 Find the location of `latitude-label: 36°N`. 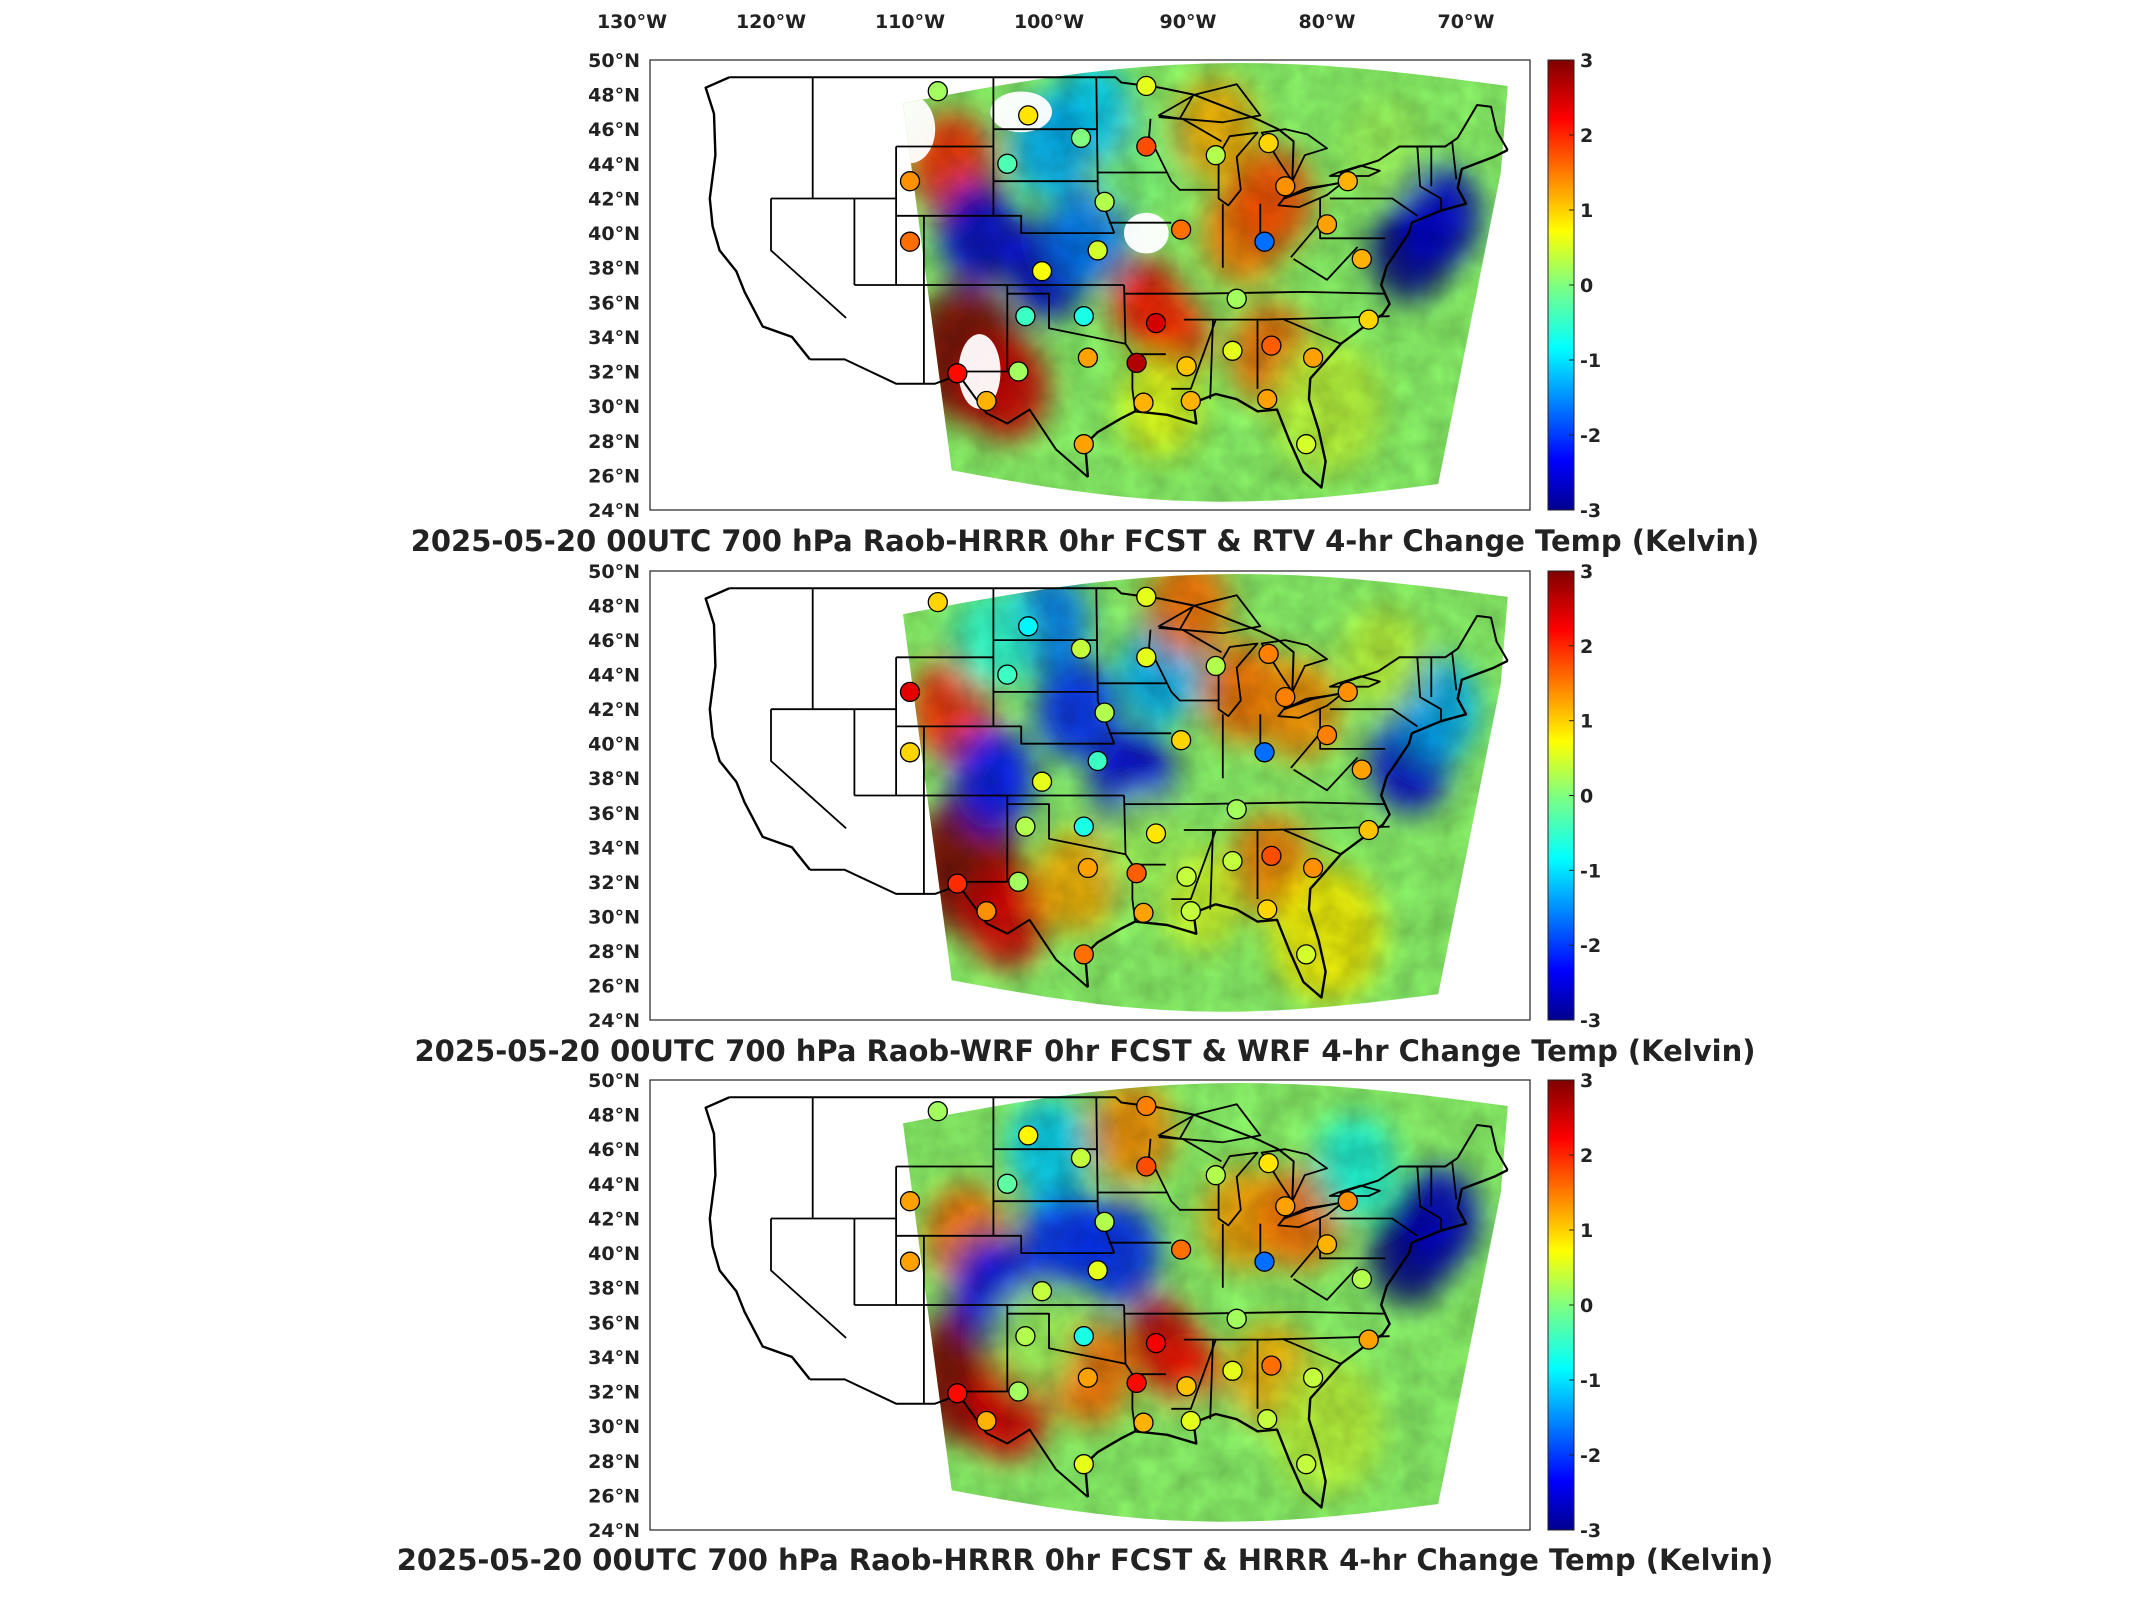

latitude-label: 36°N is located at coordinates (614, 303).